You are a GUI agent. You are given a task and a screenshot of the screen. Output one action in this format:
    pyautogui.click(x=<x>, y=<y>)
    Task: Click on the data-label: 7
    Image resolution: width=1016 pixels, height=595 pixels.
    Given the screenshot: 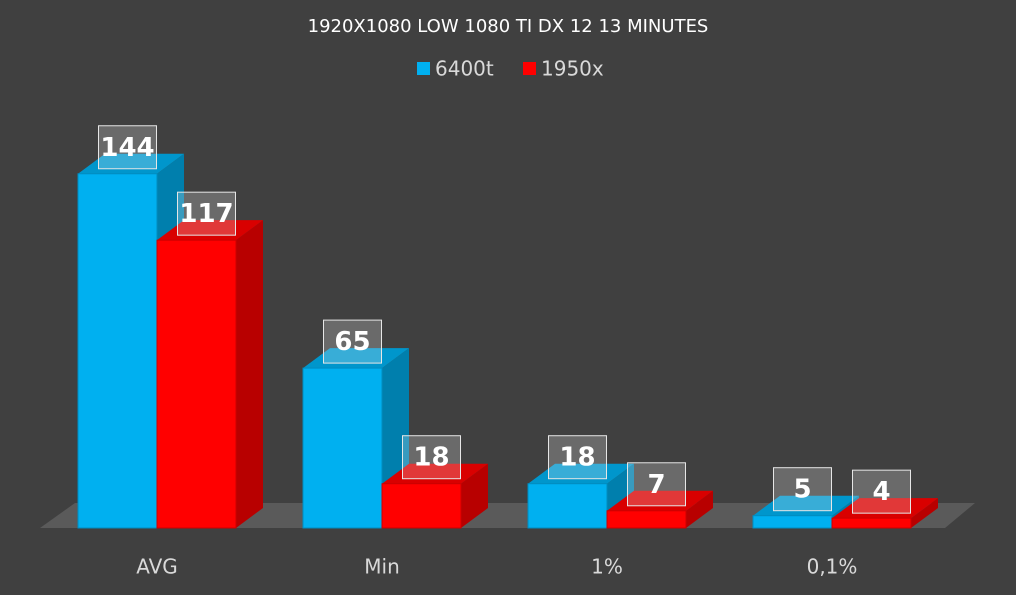 What is the action you would take?
    pyautogui.click(x=656, y=485)
    